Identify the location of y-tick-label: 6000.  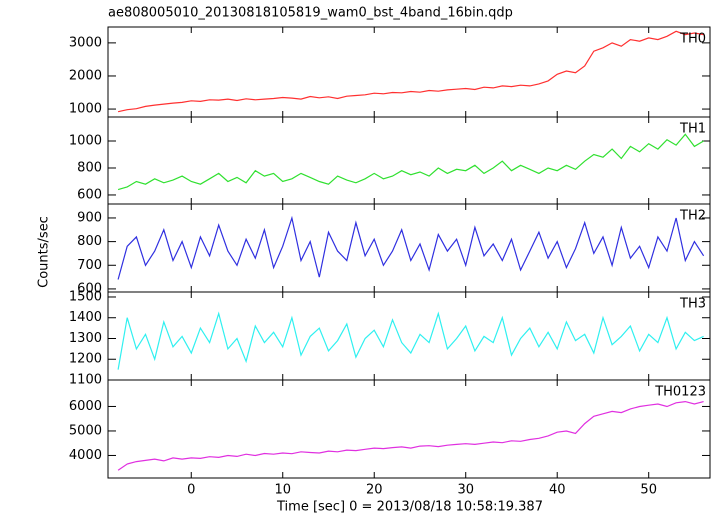
(85, 406).